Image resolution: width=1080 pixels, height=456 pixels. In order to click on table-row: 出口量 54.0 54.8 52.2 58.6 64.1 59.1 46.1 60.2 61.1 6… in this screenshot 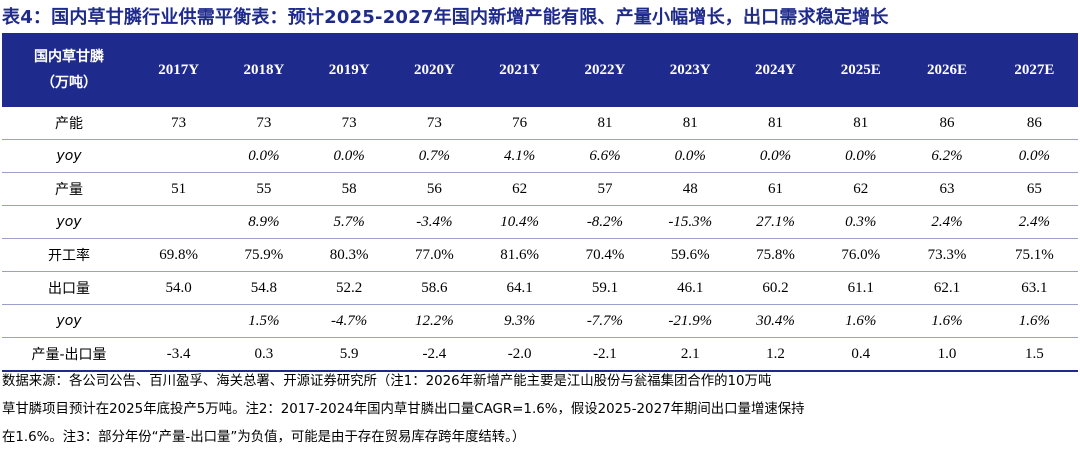, I will do `click(540, 288)`.